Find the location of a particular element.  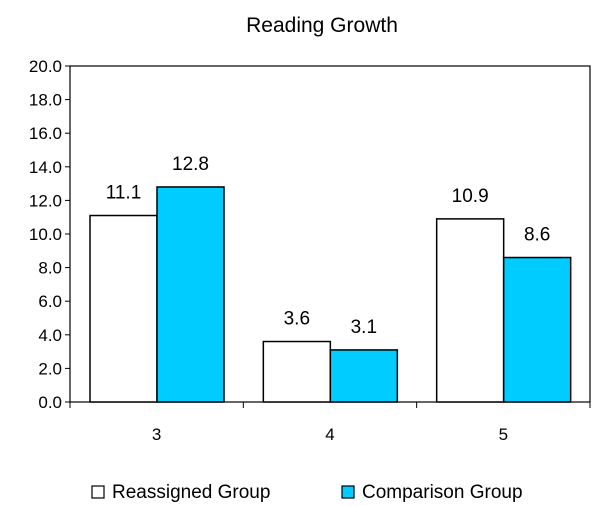

legend: Reassigned Group Comparison Group is located at coordinates (307, 492).